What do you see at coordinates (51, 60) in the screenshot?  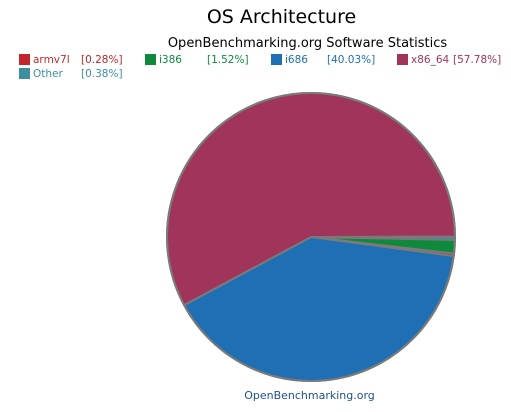 I see `legend-label-armv7l: armv7l` at bounding box center [51, 60].